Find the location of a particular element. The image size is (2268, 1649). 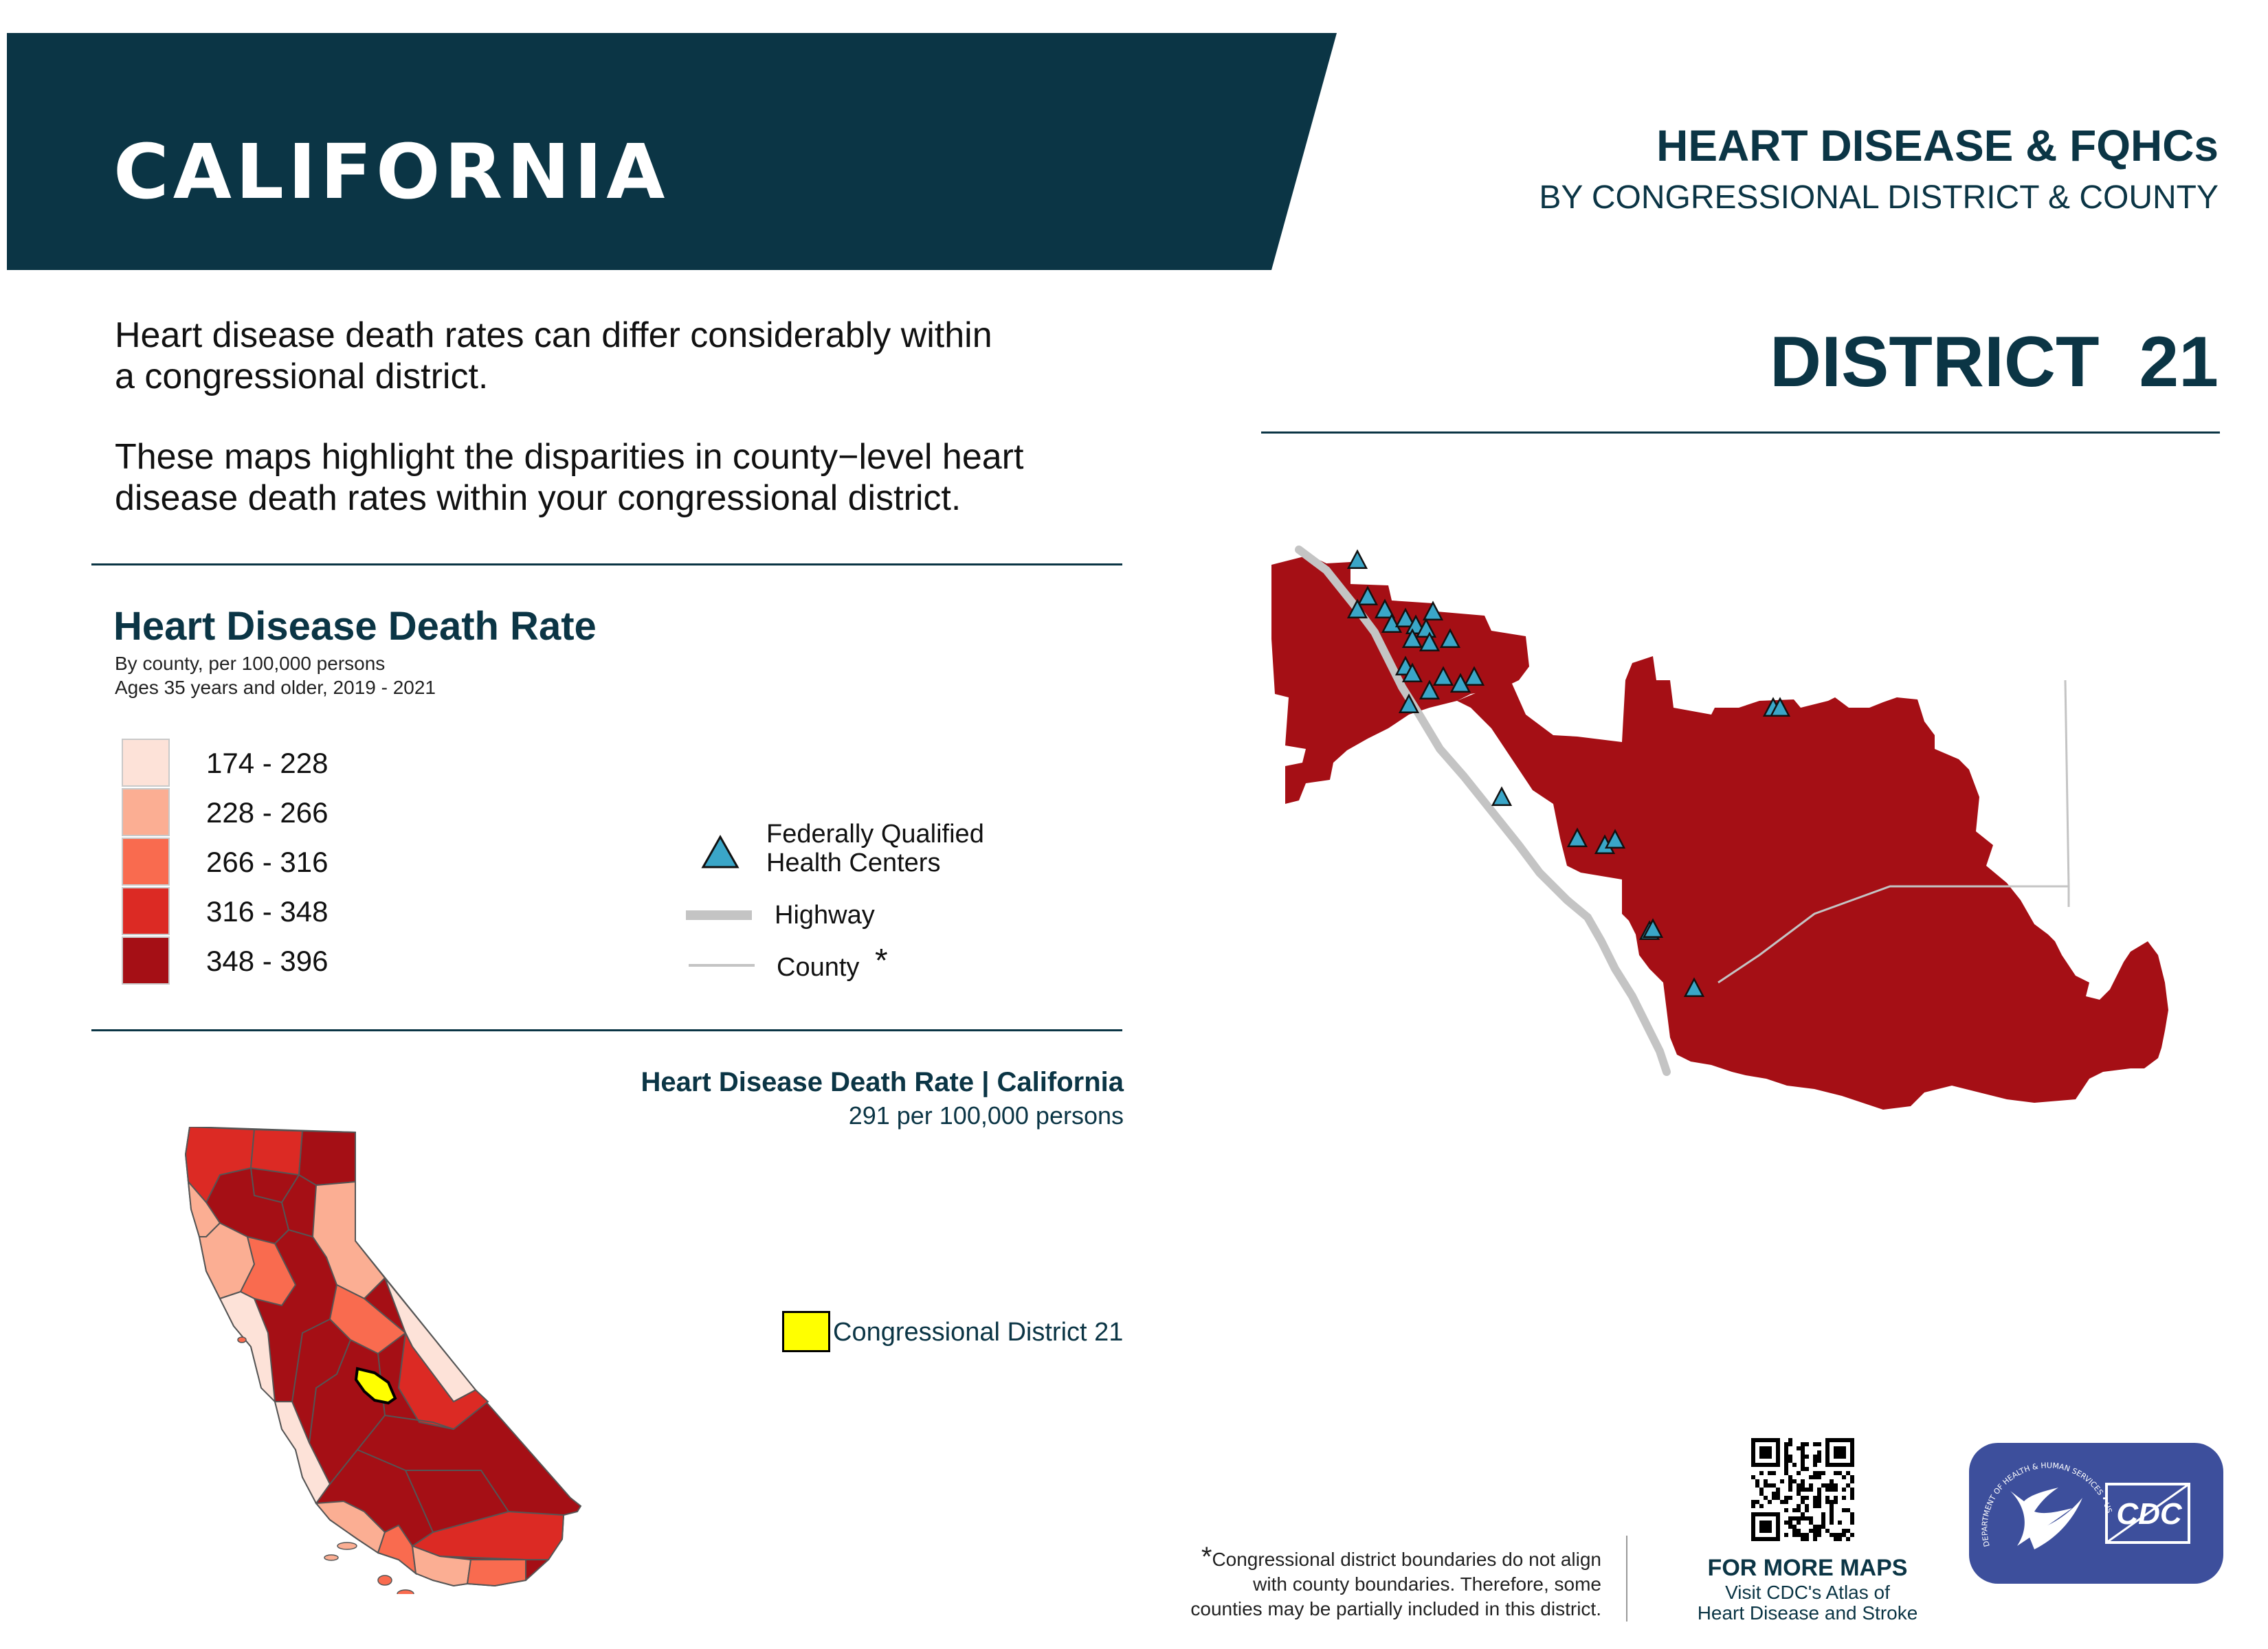

district-21-map is located at coordinates (1720, 828).